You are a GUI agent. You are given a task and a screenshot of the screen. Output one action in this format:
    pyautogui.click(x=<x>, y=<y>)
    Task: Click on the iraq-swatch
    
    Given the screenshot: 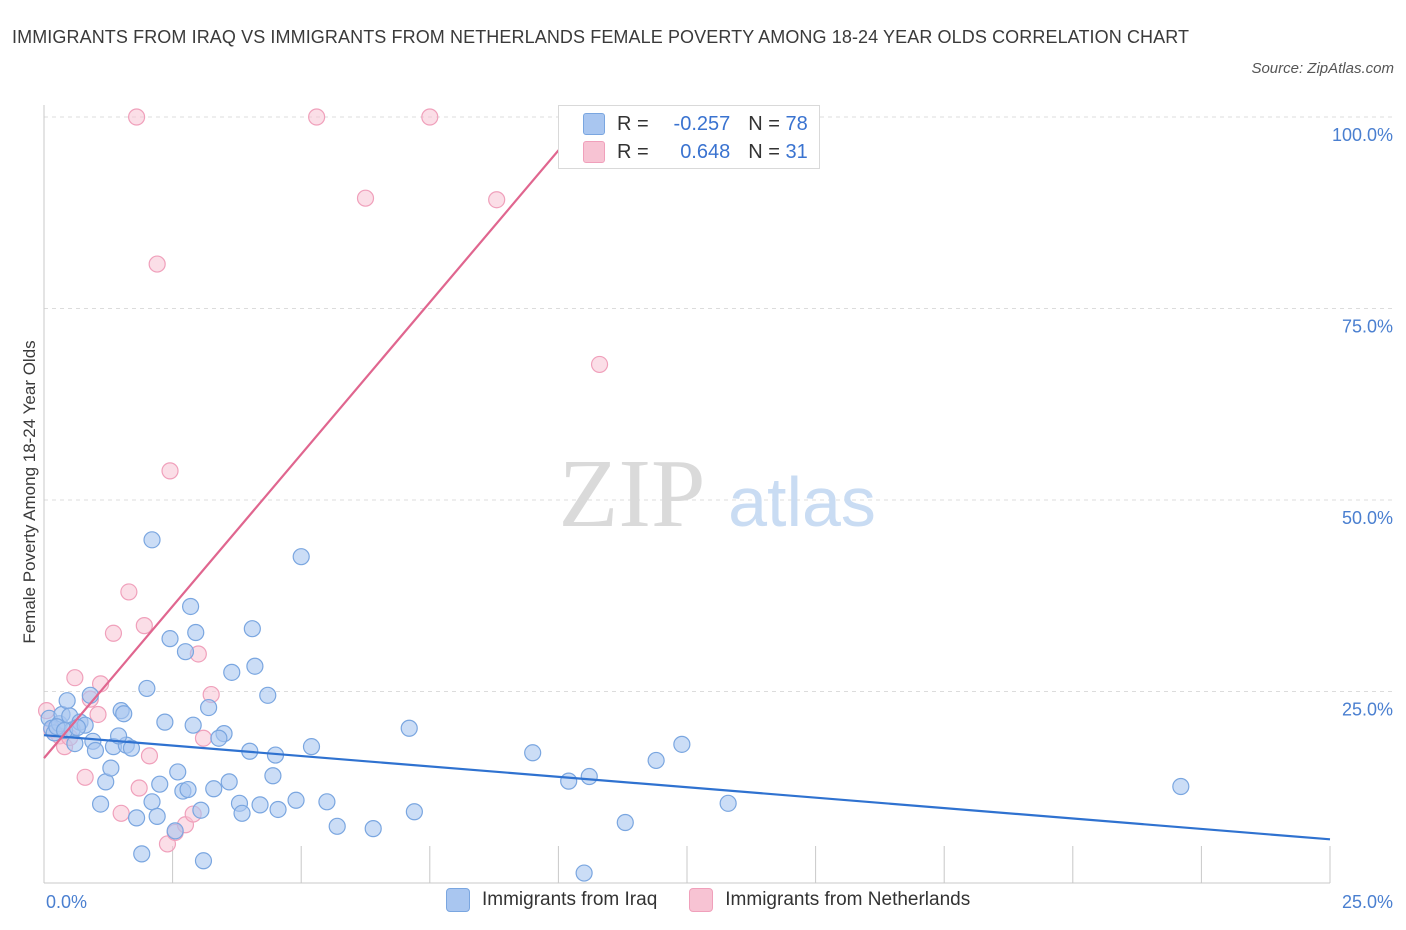 What is the action you would take?
    pyautogui.click(x=594, y=124)
    